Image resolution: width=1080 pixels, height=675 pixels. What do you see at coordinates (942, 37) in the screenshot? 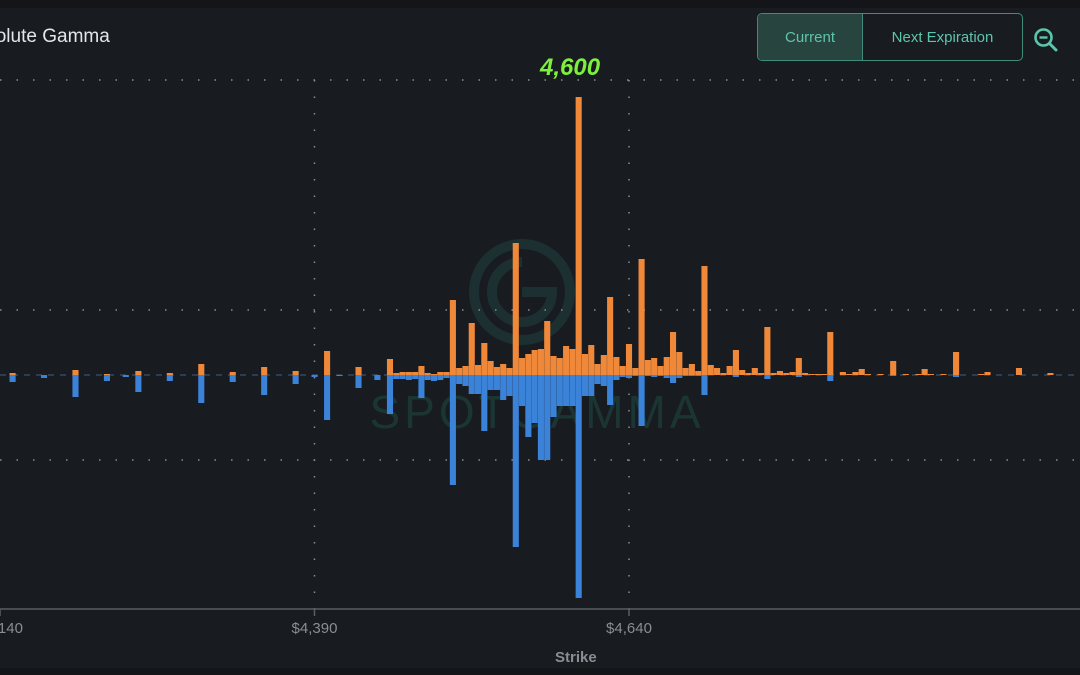
I see `next-expiration-button: Next Expiration` at bounding box center [942, 37].